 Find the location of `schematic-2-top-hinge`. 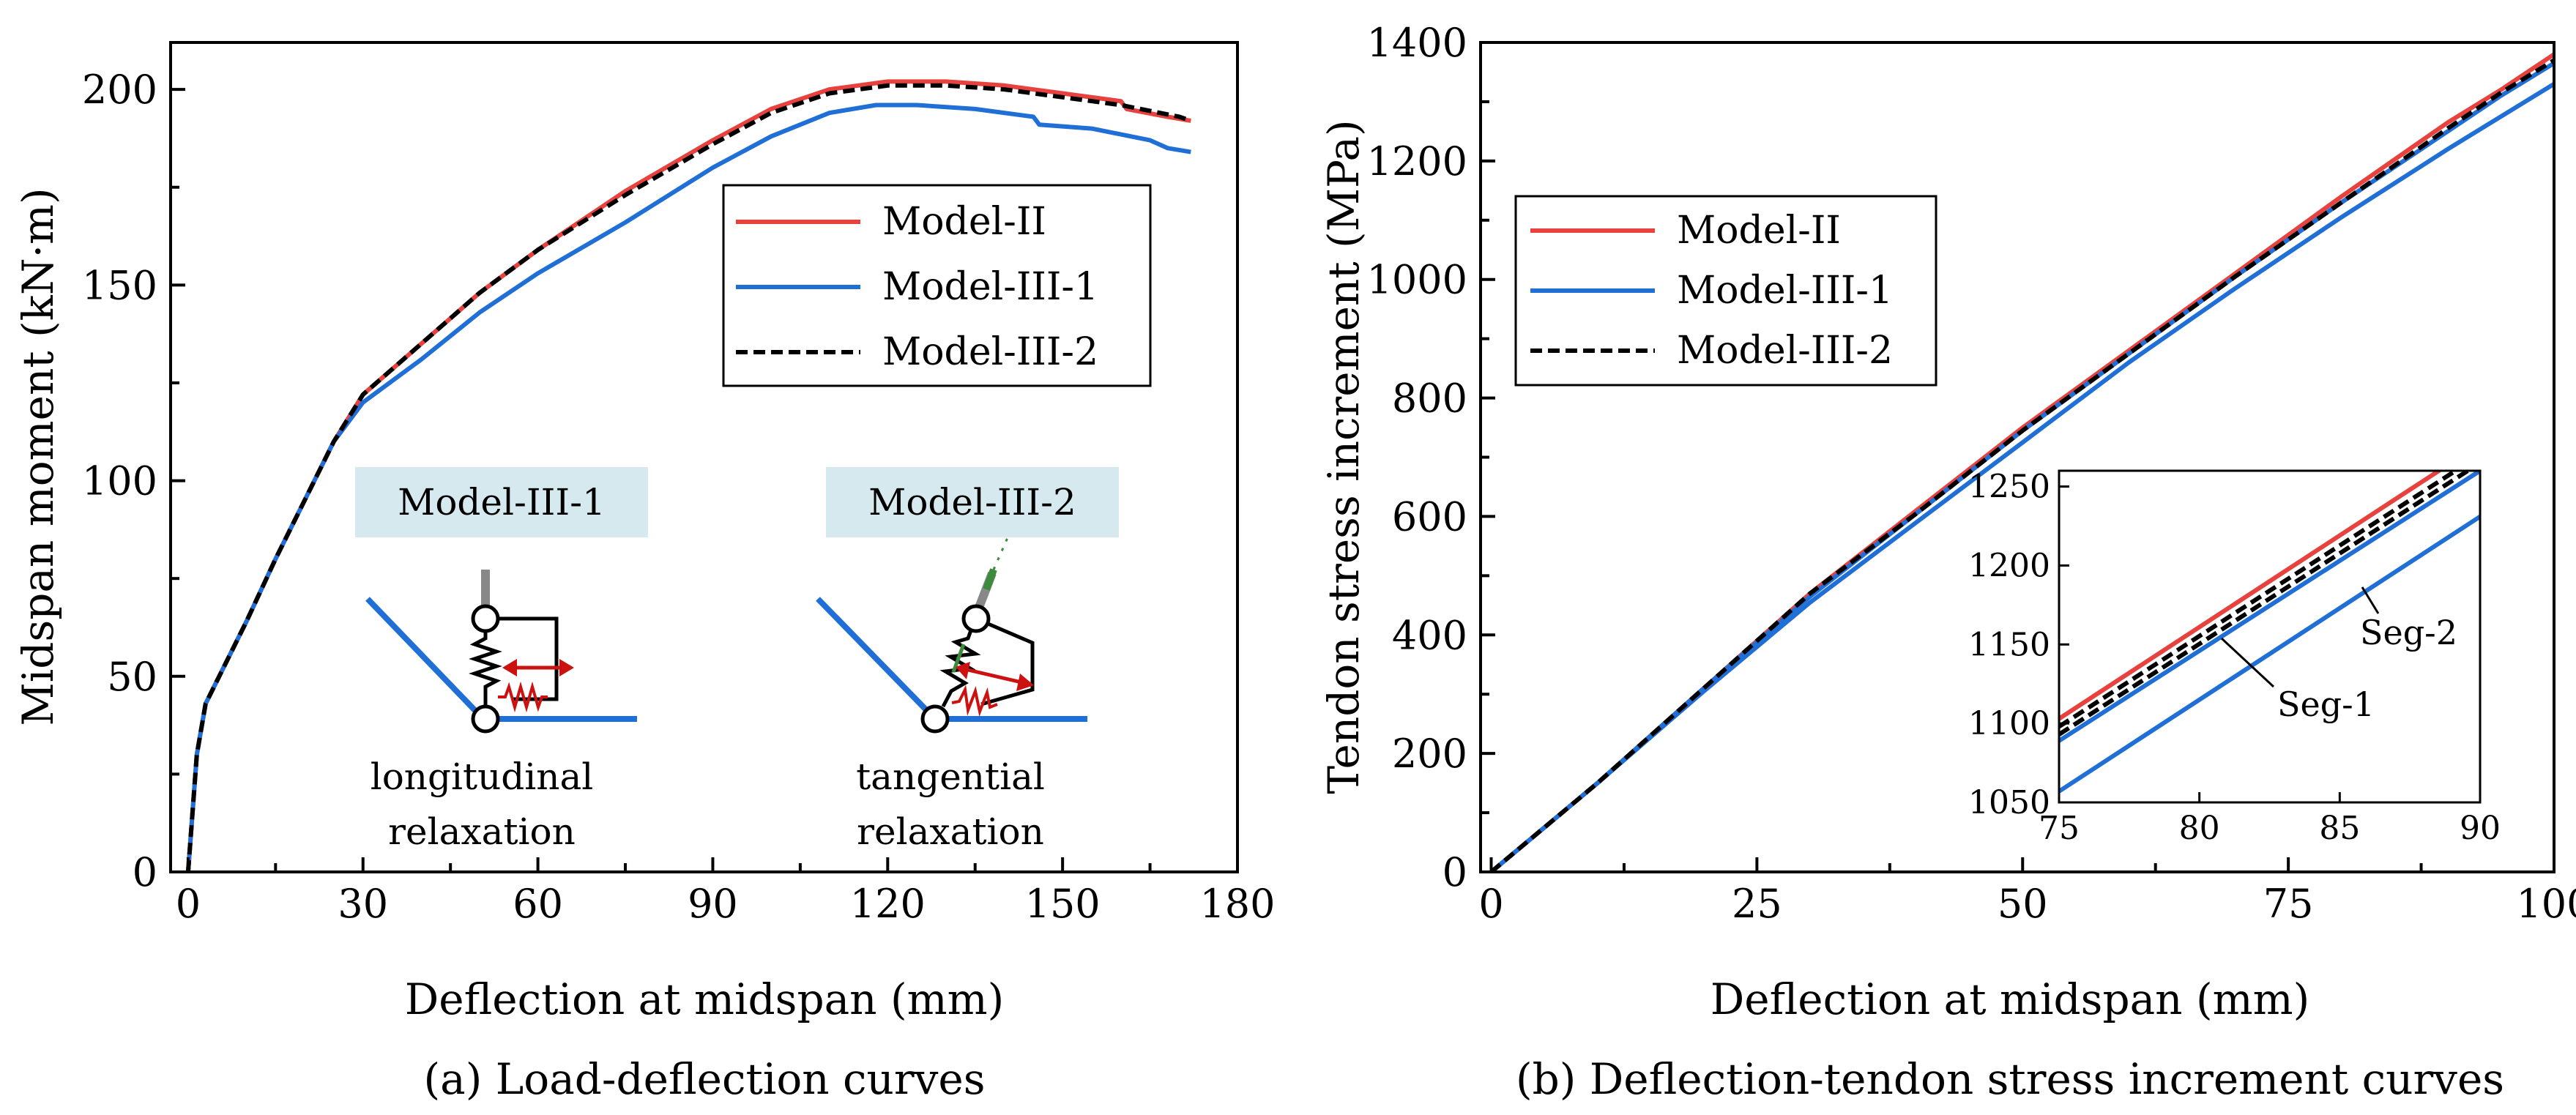

schematic-2-top-hinge is located at coordinates (976, 618).